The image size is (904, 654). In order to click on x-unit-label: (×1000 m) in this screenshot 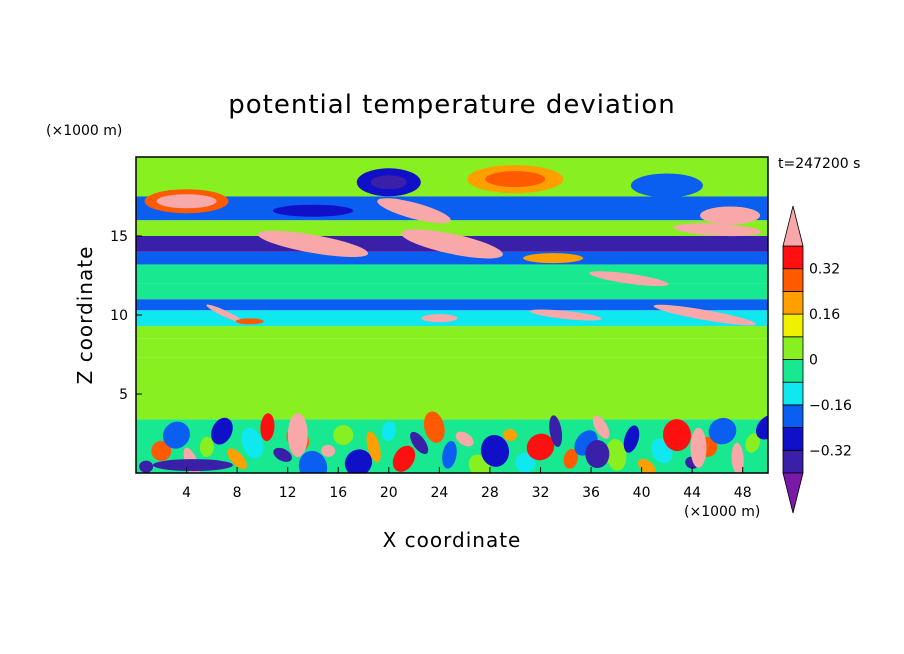, I will do `click(722, 512)`.